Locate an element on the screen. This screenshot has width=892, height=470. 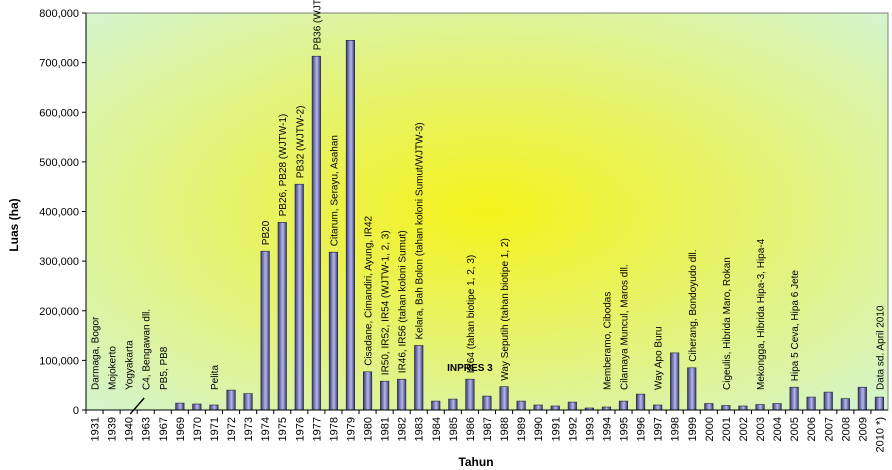
bar-1997 is located at coordinates (658, 407).